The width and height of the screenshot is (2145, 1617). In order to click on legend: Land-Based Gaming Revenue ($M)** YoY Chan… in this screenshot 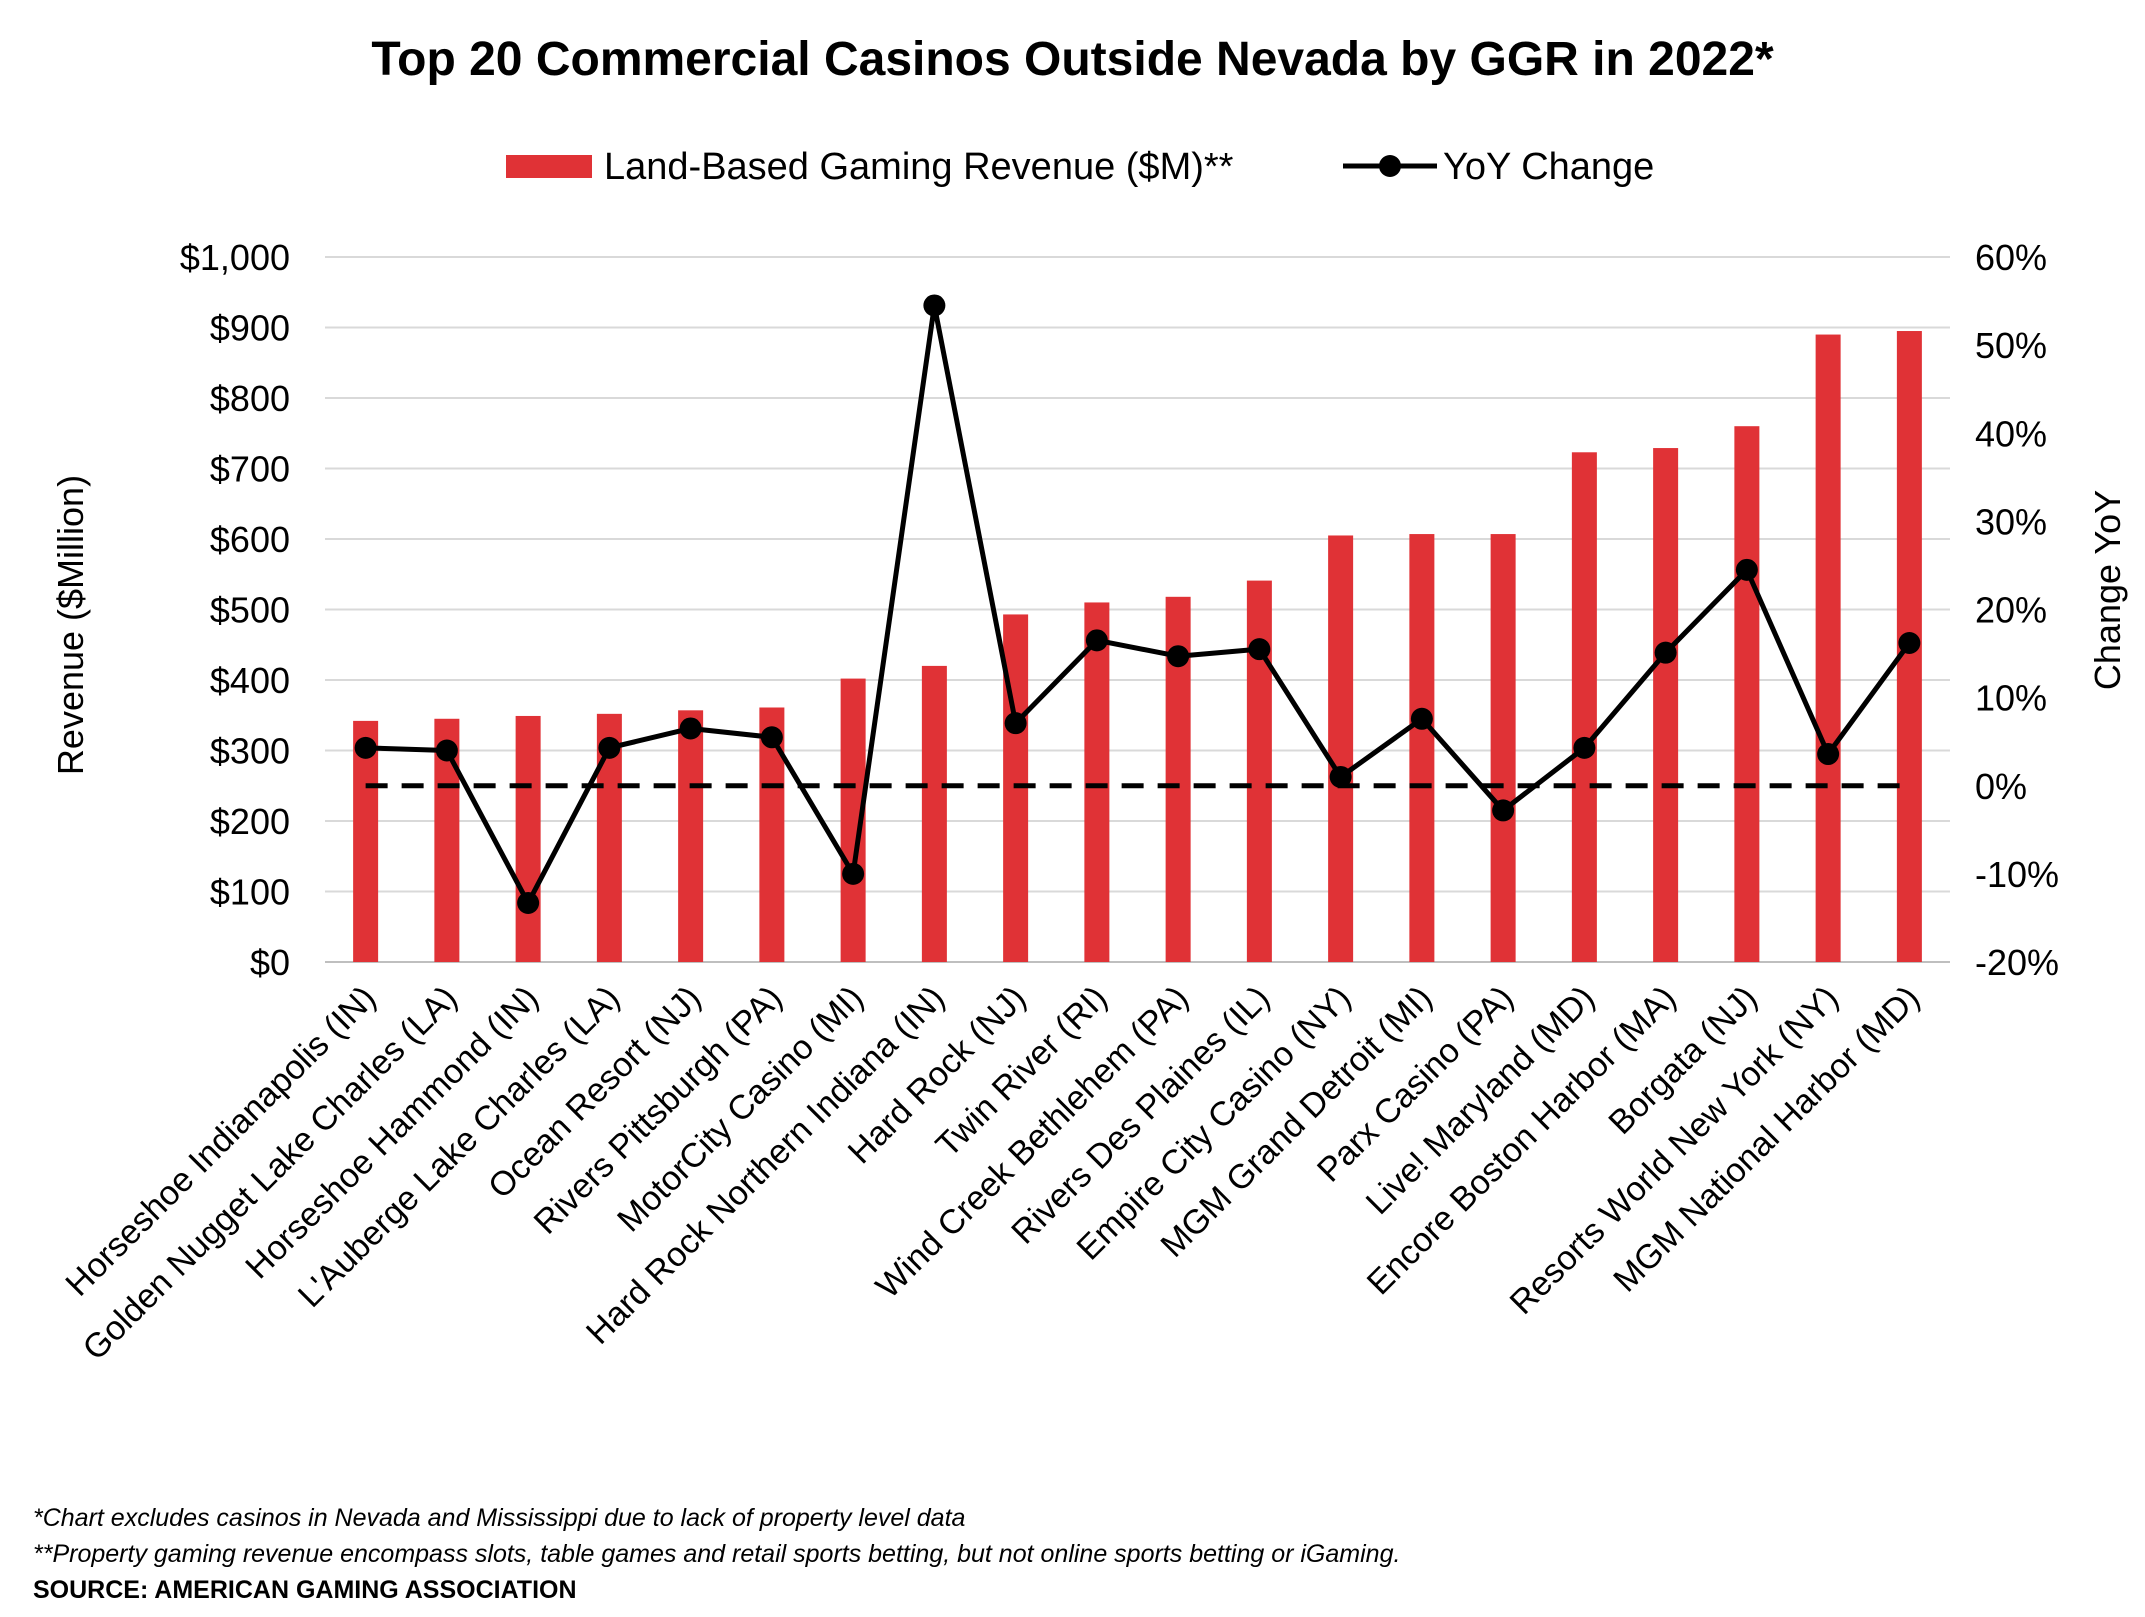, I will do `click(1080, 167)`.